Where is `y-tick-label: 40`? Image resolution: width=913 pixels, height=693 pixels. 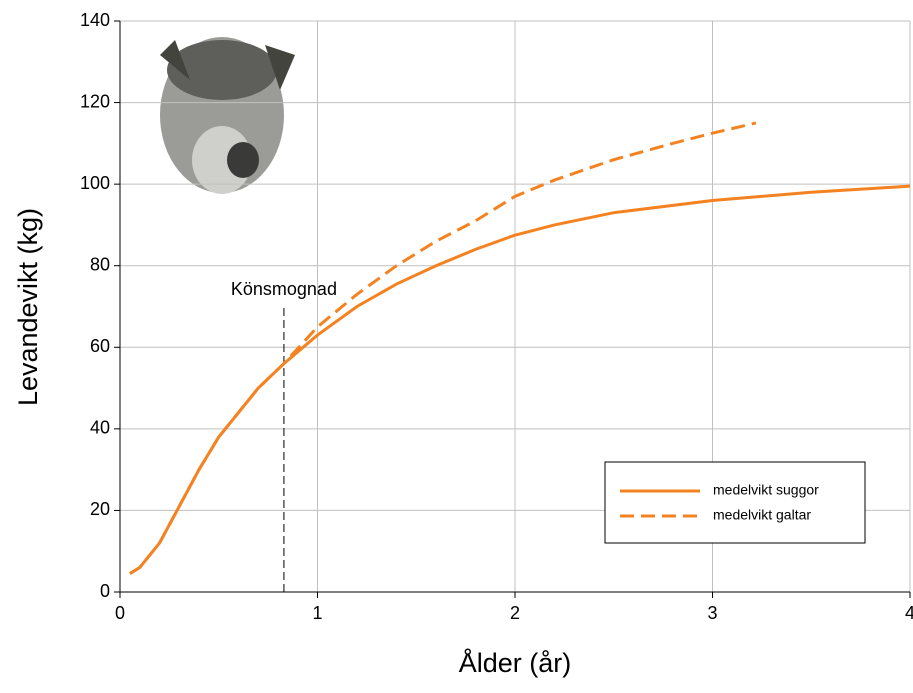
y-tick-label: 40 is located at coordinates (100, 428).